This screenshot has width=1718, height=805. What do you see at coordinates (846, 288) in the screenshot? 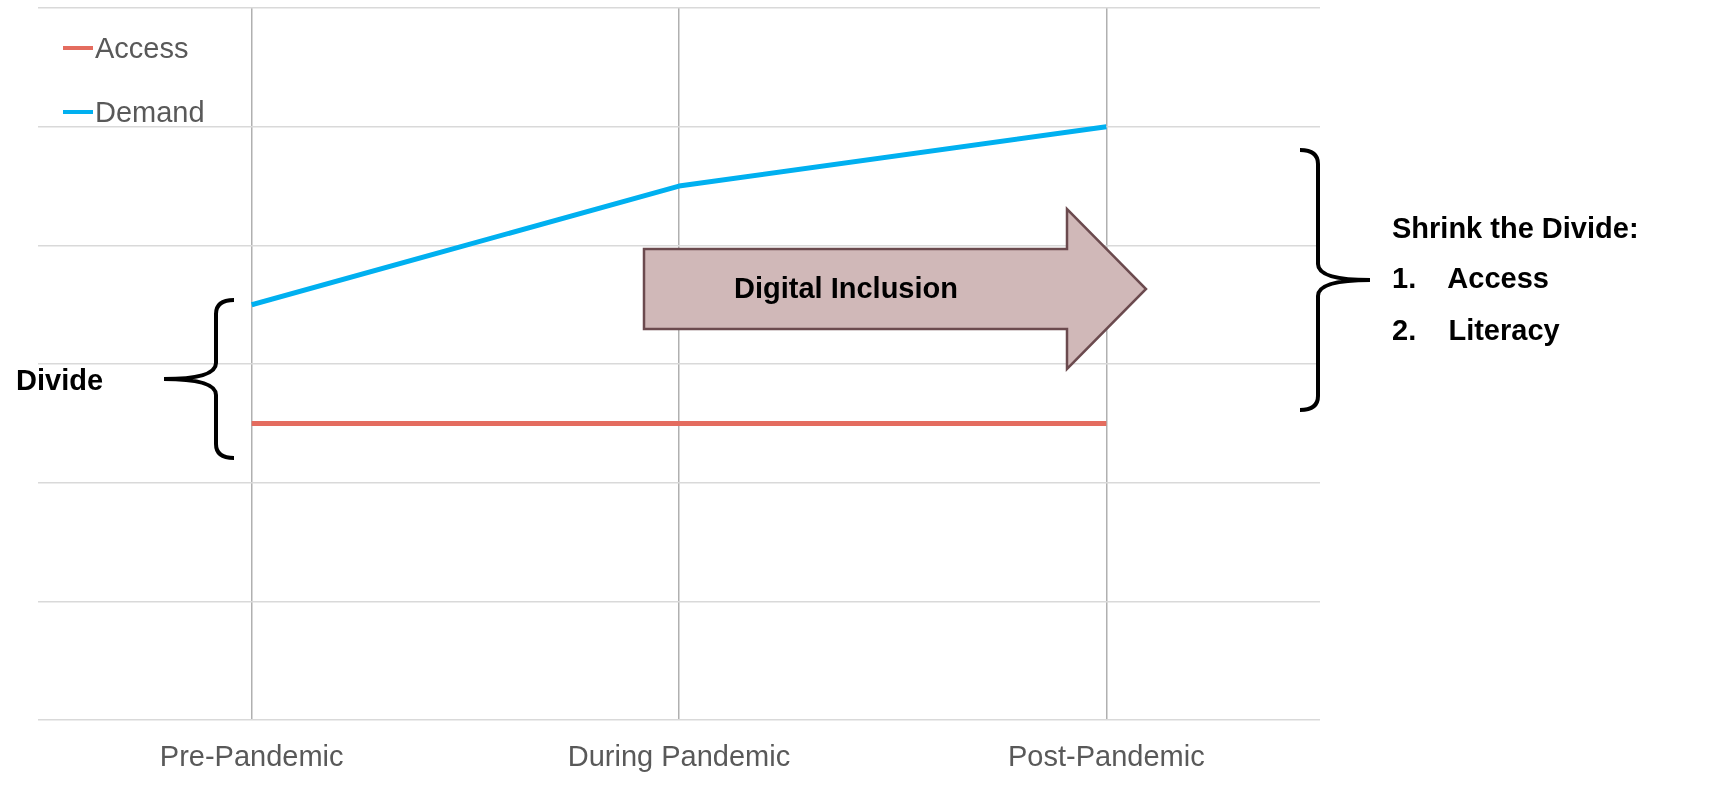
I see `annotation: Digital Inclusion` at bounding box center [846, 288].